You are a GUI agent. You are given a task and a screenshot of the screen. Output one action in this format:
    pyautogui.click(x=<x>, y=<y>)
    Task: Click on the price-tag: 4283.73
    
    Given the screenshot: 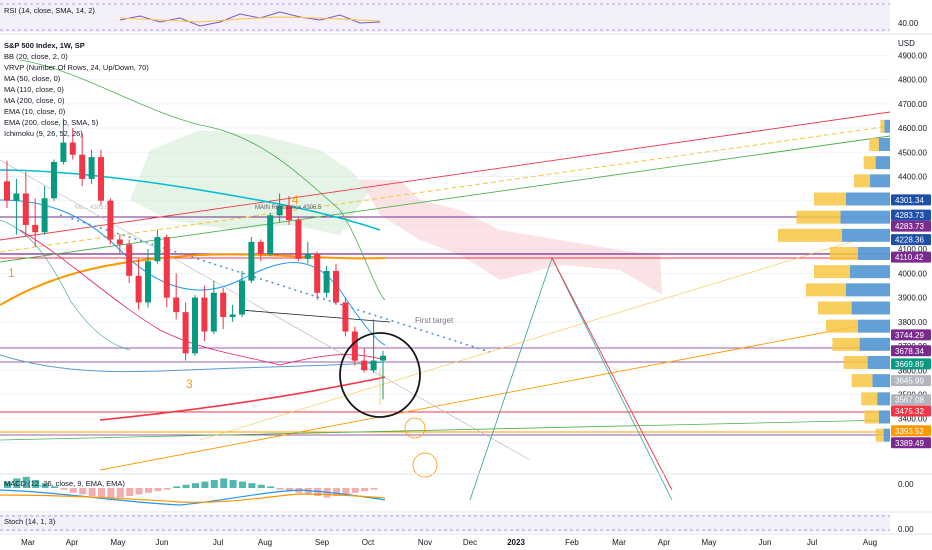 What is the action you would take?
    pyautogui.click(x=911, y=226)
    